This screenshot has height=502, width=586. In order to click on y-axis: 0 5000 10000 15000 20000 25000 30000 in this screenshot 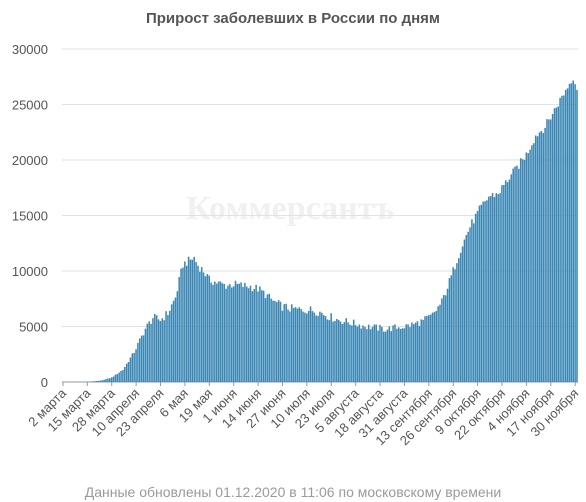, I will do `click(30, 216)`.